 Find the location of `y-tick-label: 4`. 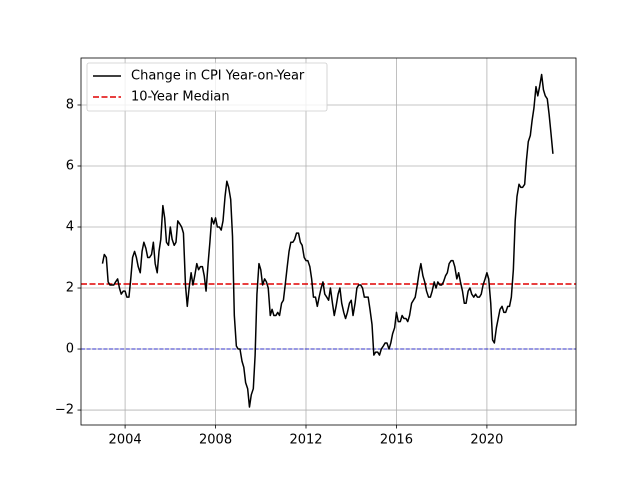

y-tick-label: 4 is located at coordinates (70, 227).